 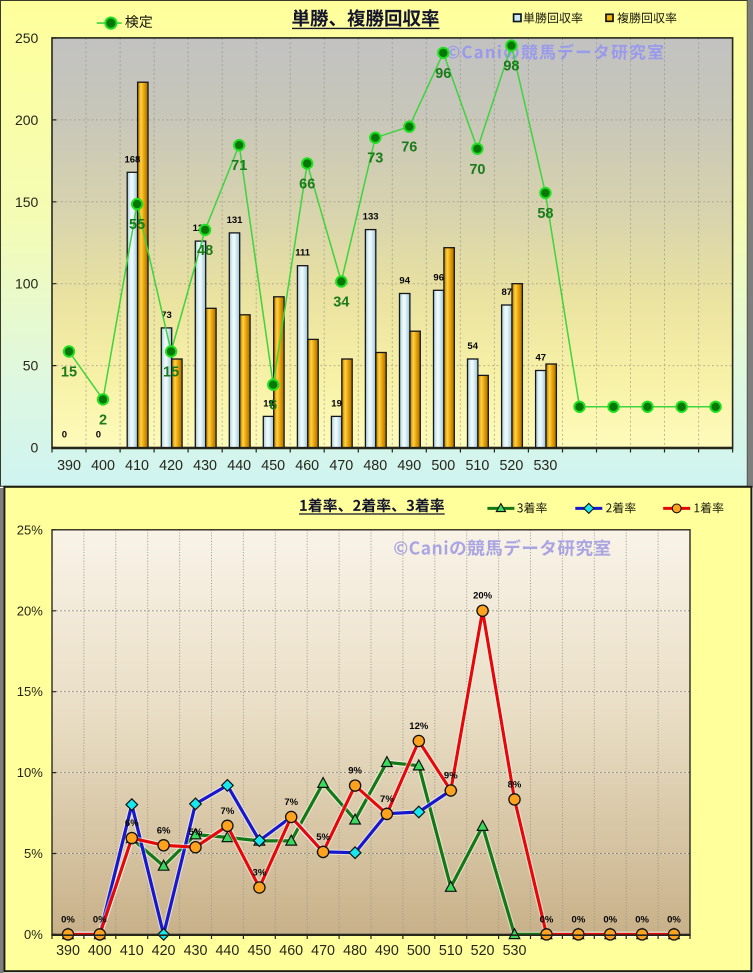 What do you see at coordinates (307, 185) in the screenshot?
I see `svg-text: 66` at bounding box center [307, 185].